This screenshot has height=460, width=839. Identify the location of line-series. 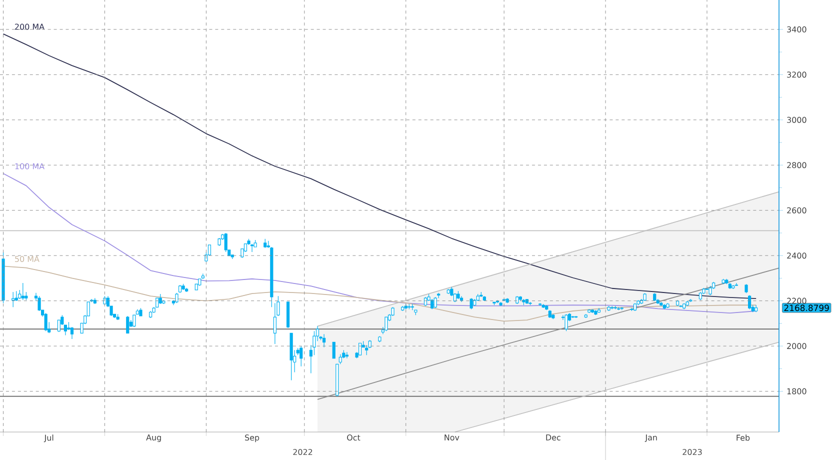
(379, 294).